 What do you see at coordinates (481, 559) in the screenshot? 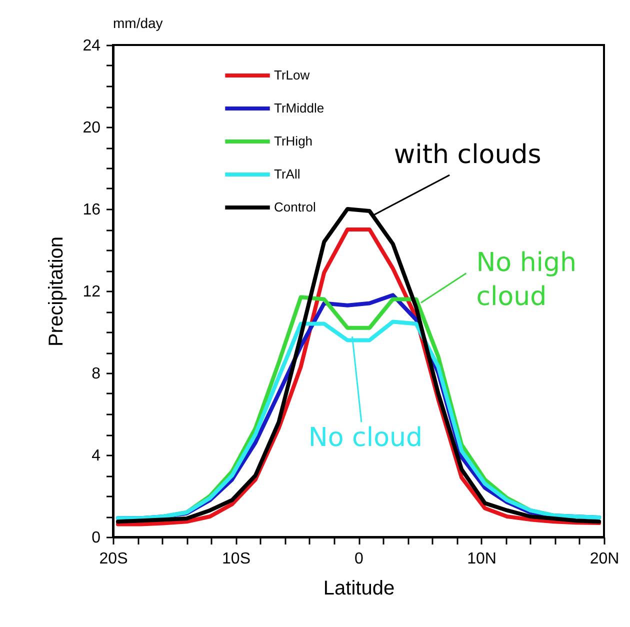
I see `x-tick-label: 10N` at bounding box center [481, 559].